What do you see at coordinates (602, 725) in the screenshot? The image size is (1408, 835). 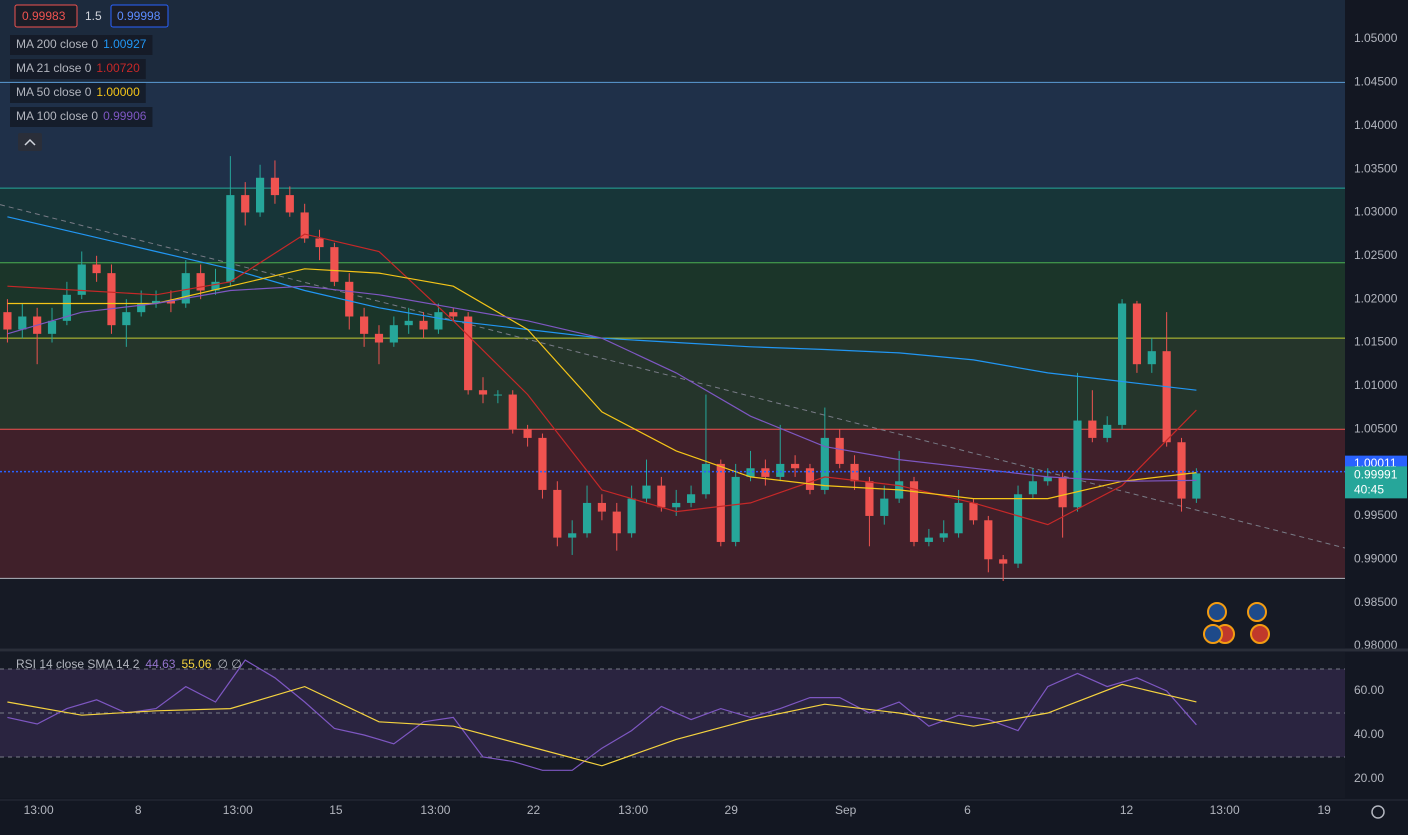 I see `rsi-line` at bounding box center [602, 725].